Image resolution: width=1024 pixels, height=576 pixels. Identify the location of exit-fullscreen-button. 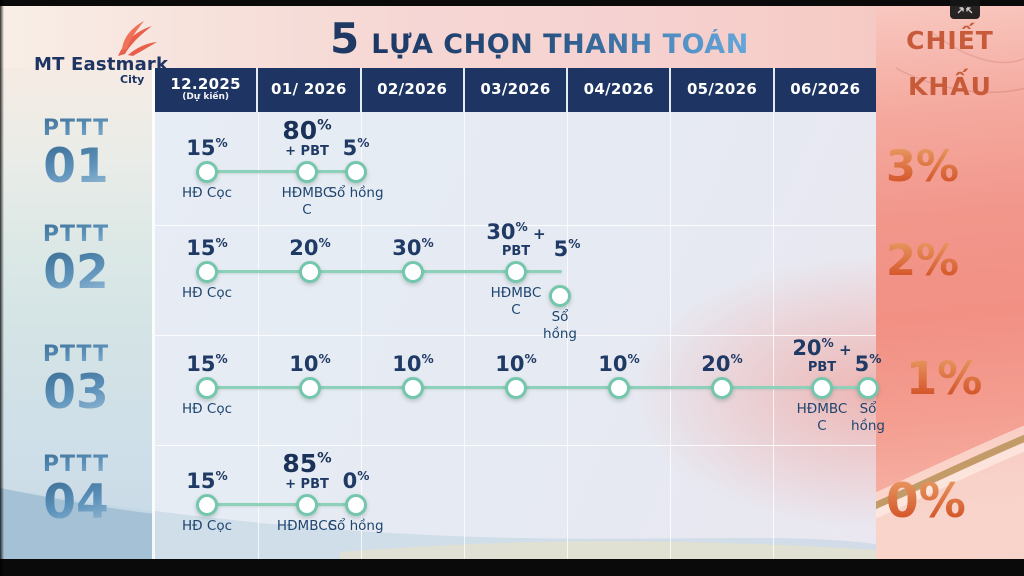
(965, 9).